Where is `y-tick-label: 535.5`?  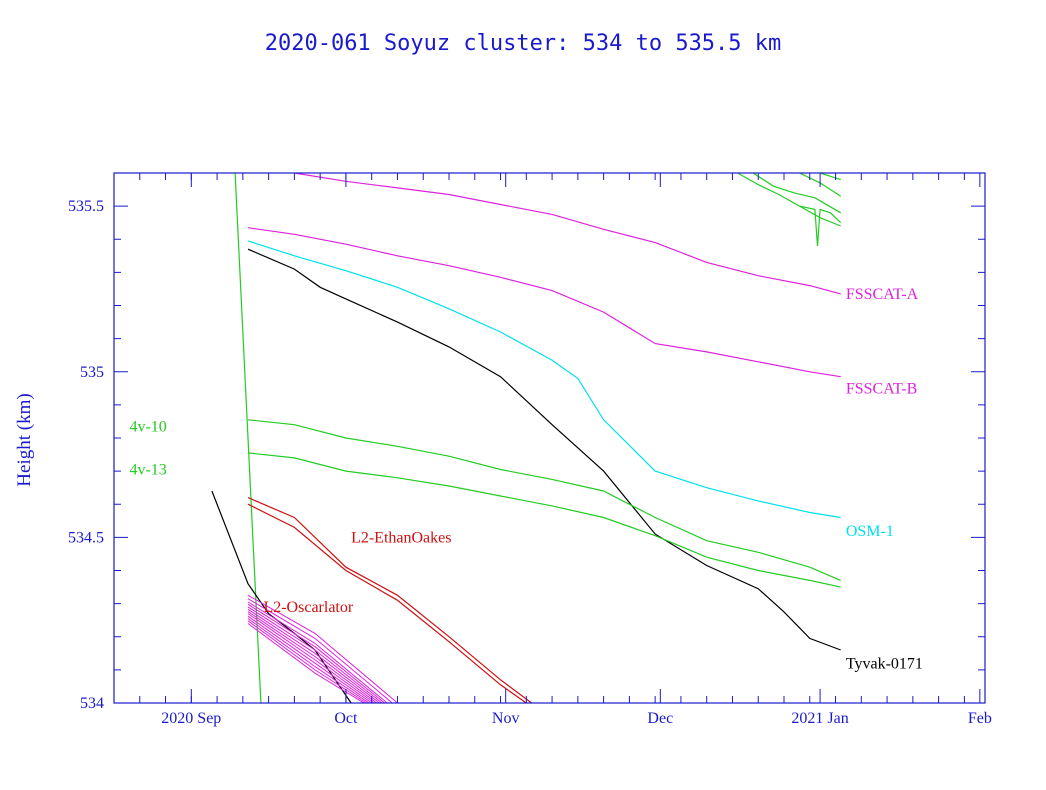 y-tick-label: 535.5 is located at coordinates (86, 206).